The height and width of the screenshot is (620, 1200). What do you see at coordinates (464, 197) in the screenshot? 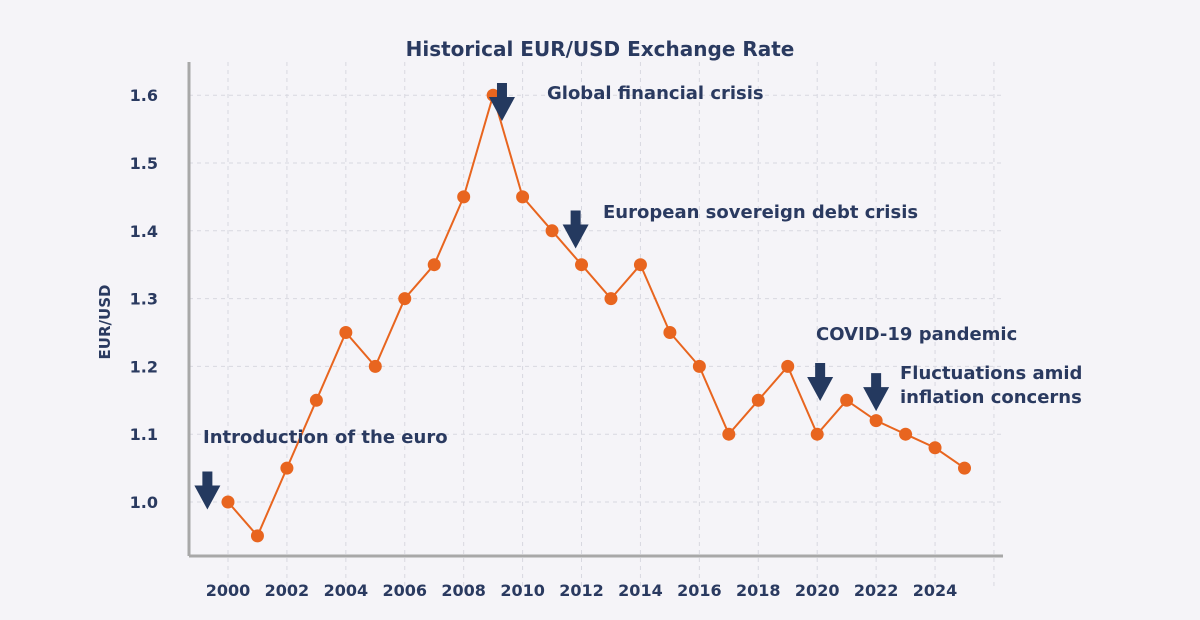
I see `data-point-2008` at bounding box center [464, 197].